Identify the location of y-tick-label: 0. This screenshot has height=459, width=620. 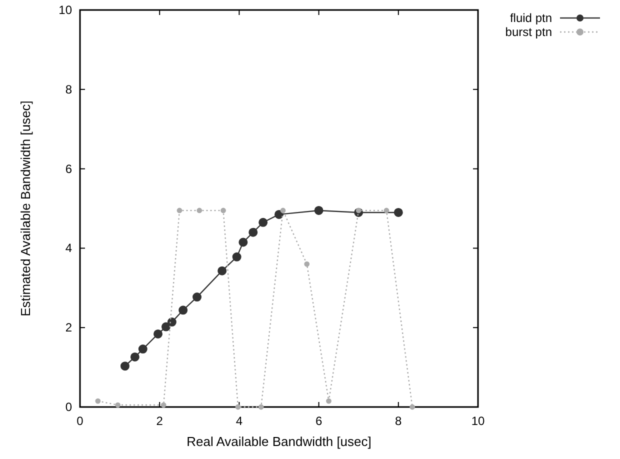
(68, 407).